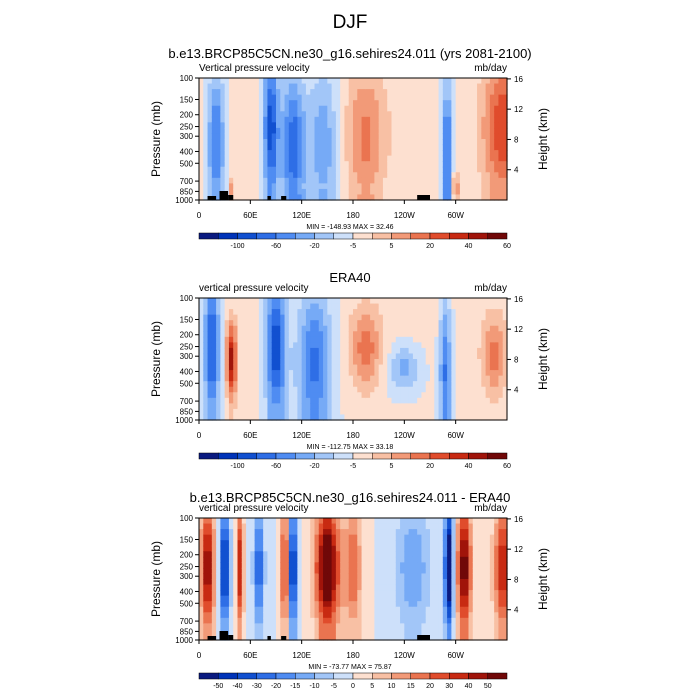 This screenshot has width=700, height=700. What do you see at coordinates (187, 319) in the screenshot?
I see `y-tick-label: 150` at bounding box center [187, 319].